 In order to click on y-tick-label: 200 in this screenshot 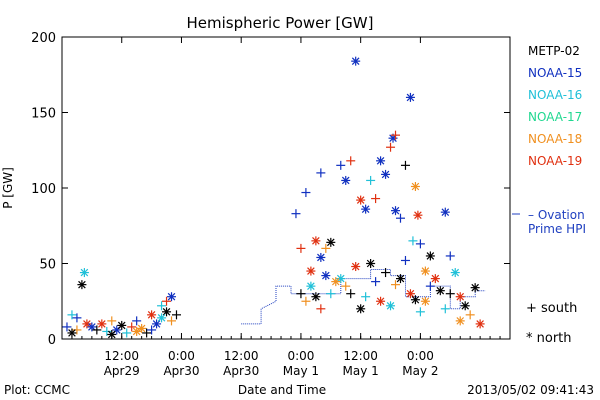, I will do `click(43, 38)`.